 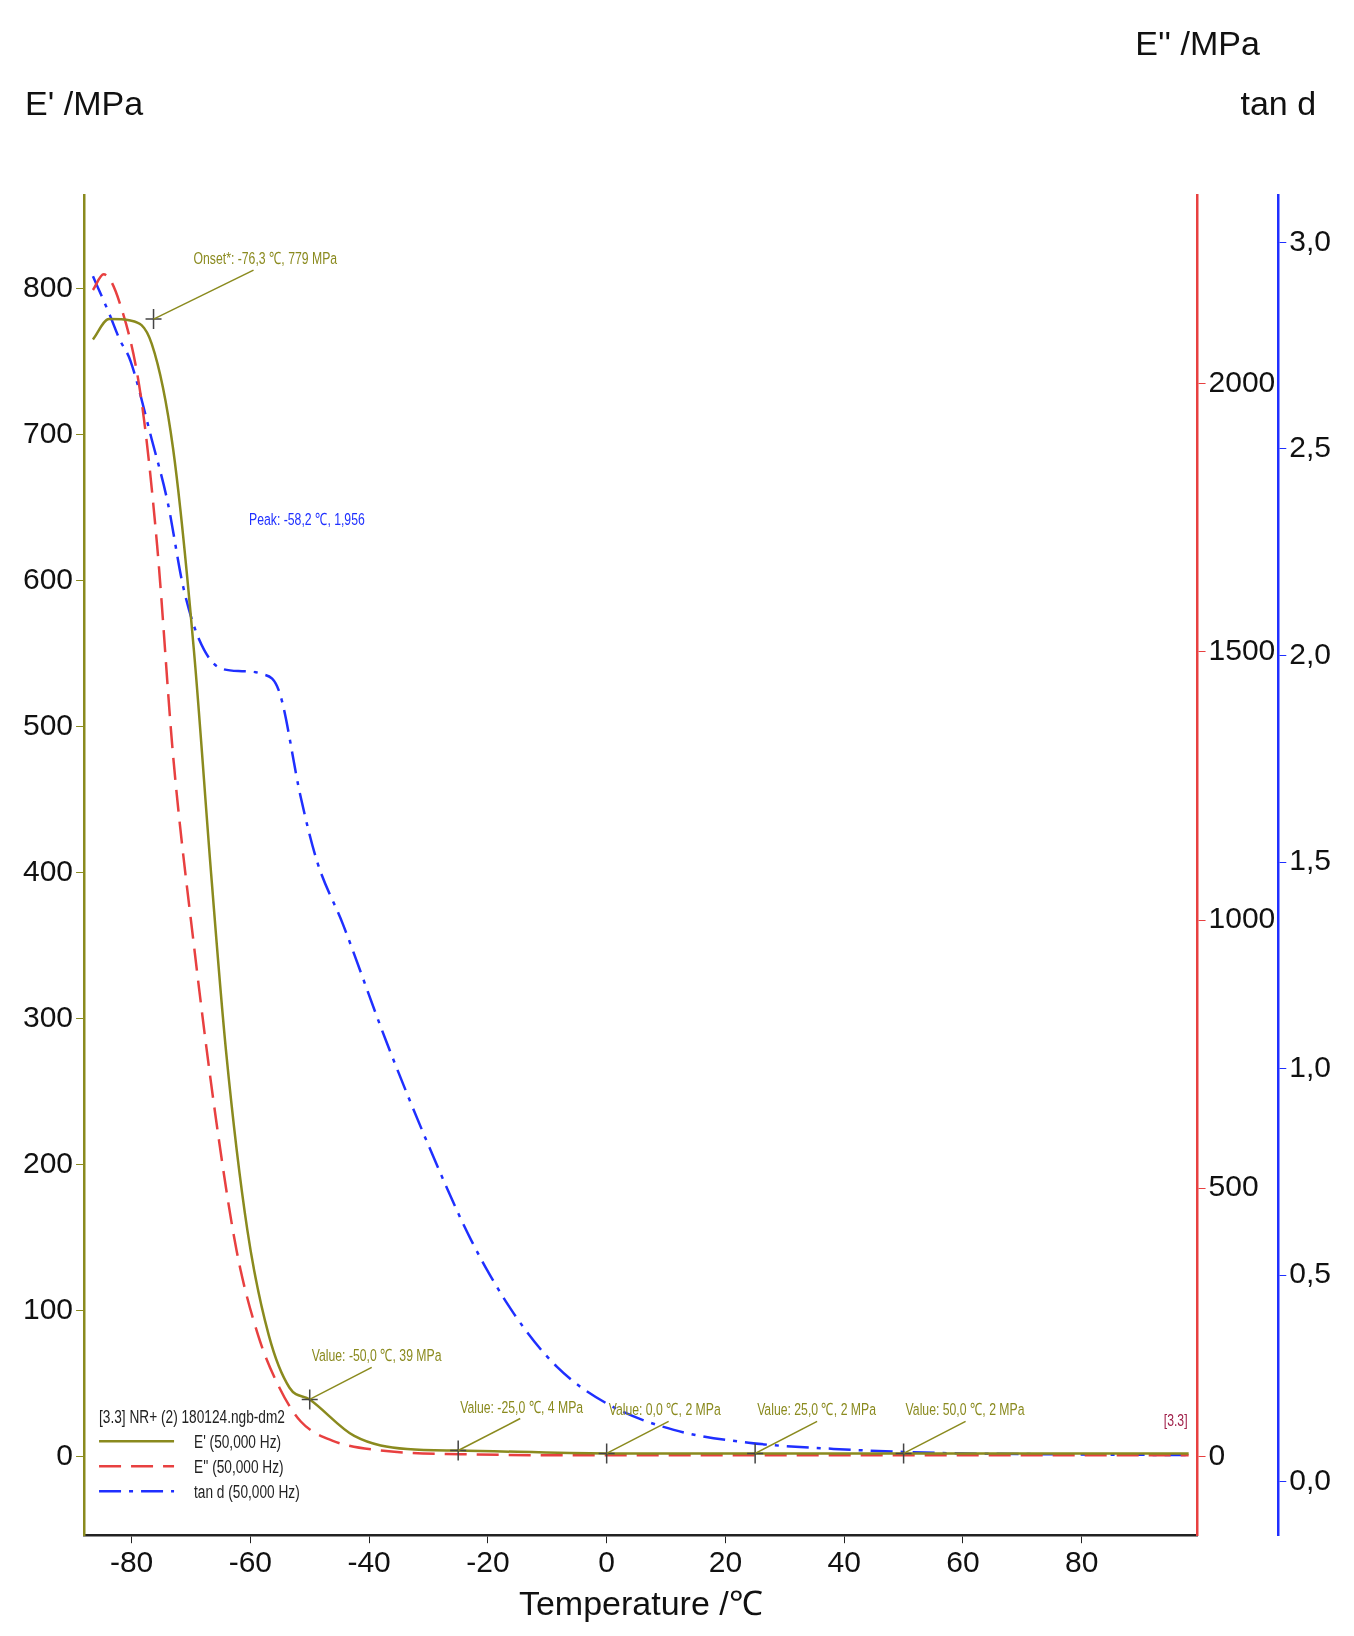 What do you see at coordinates (965, 1409) in the screenshot?
I see `annotation: Value: 50,0 ℃, 2 MPa` at bounding box center [965, 1409].